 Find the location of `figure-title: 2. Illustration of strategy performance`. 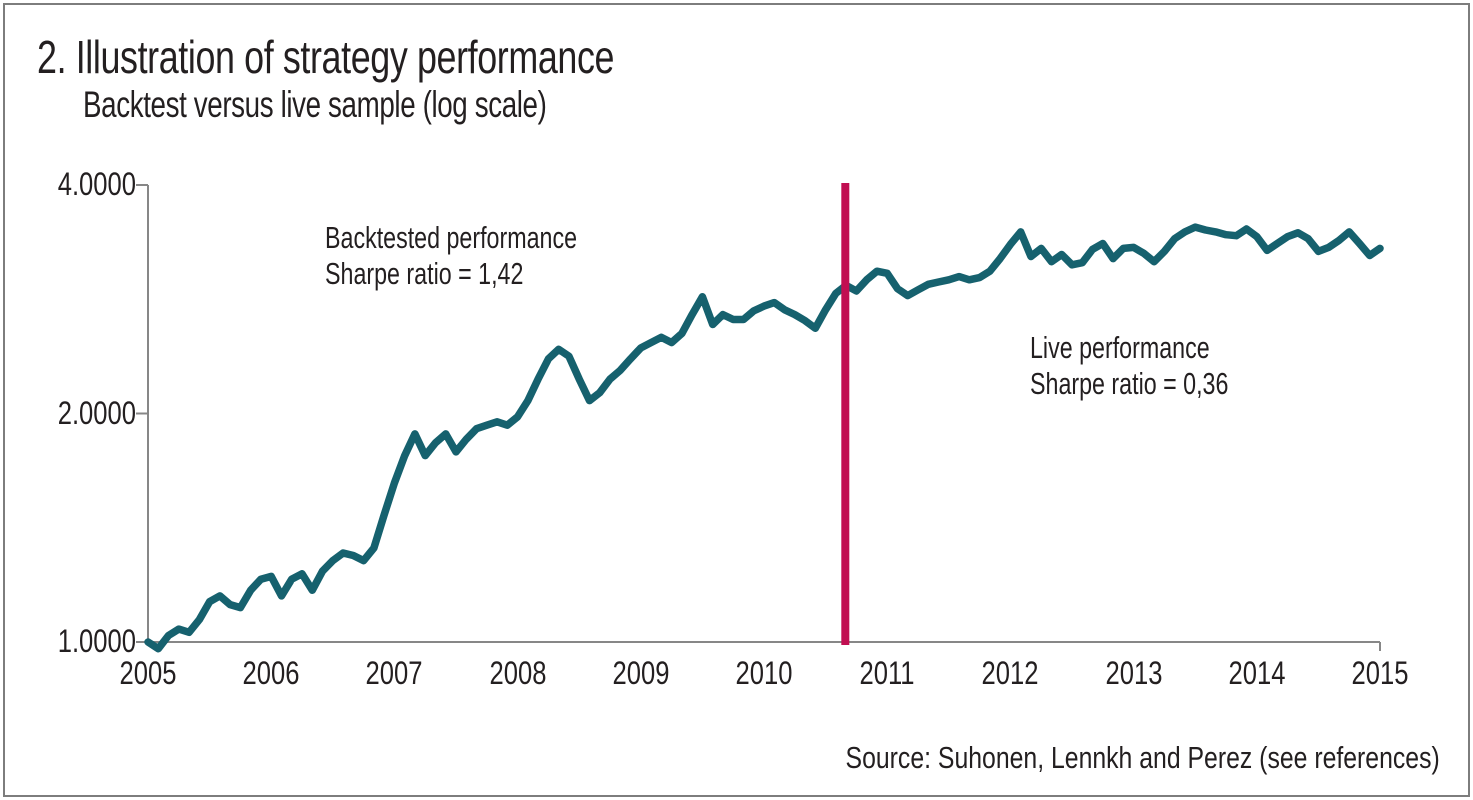

figure-title: 2. Illustration of strategy performance is located at coordinates (326, 57).